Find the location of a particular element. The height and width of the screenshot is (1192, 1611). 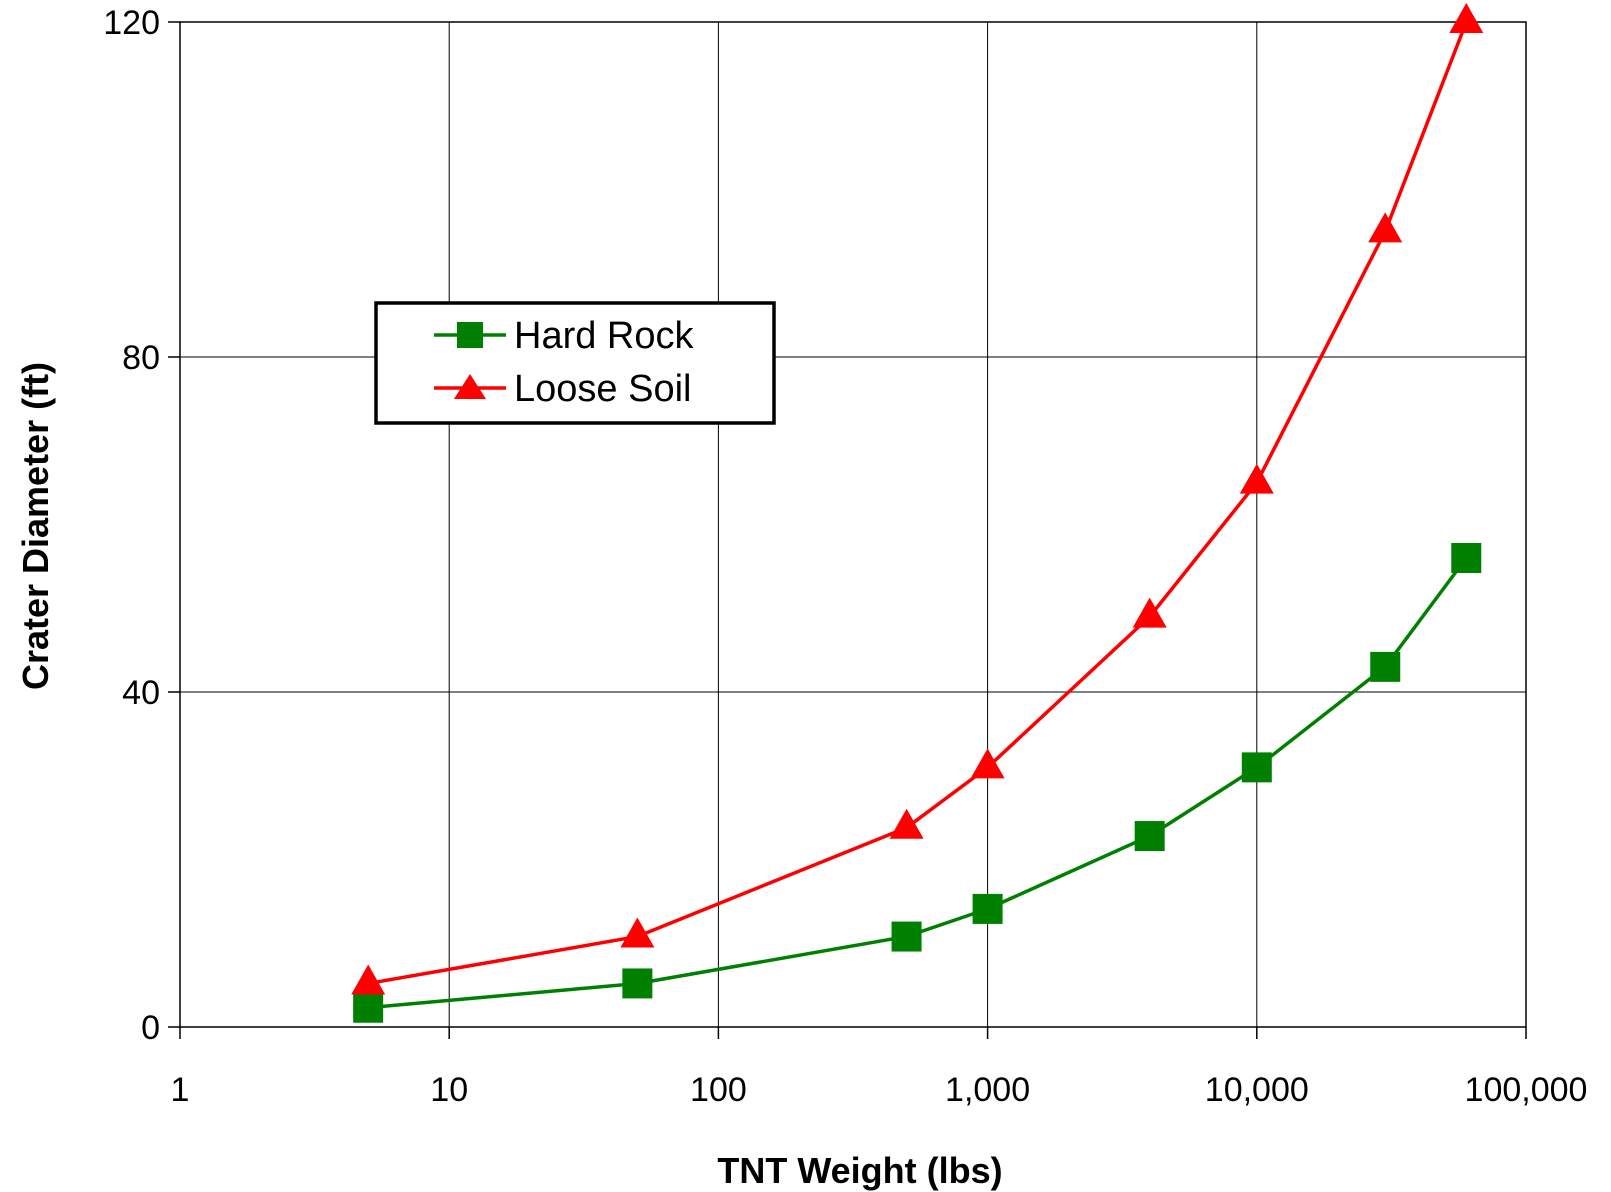

y-tick-label: 0 is located at coordinates (150, 1028).